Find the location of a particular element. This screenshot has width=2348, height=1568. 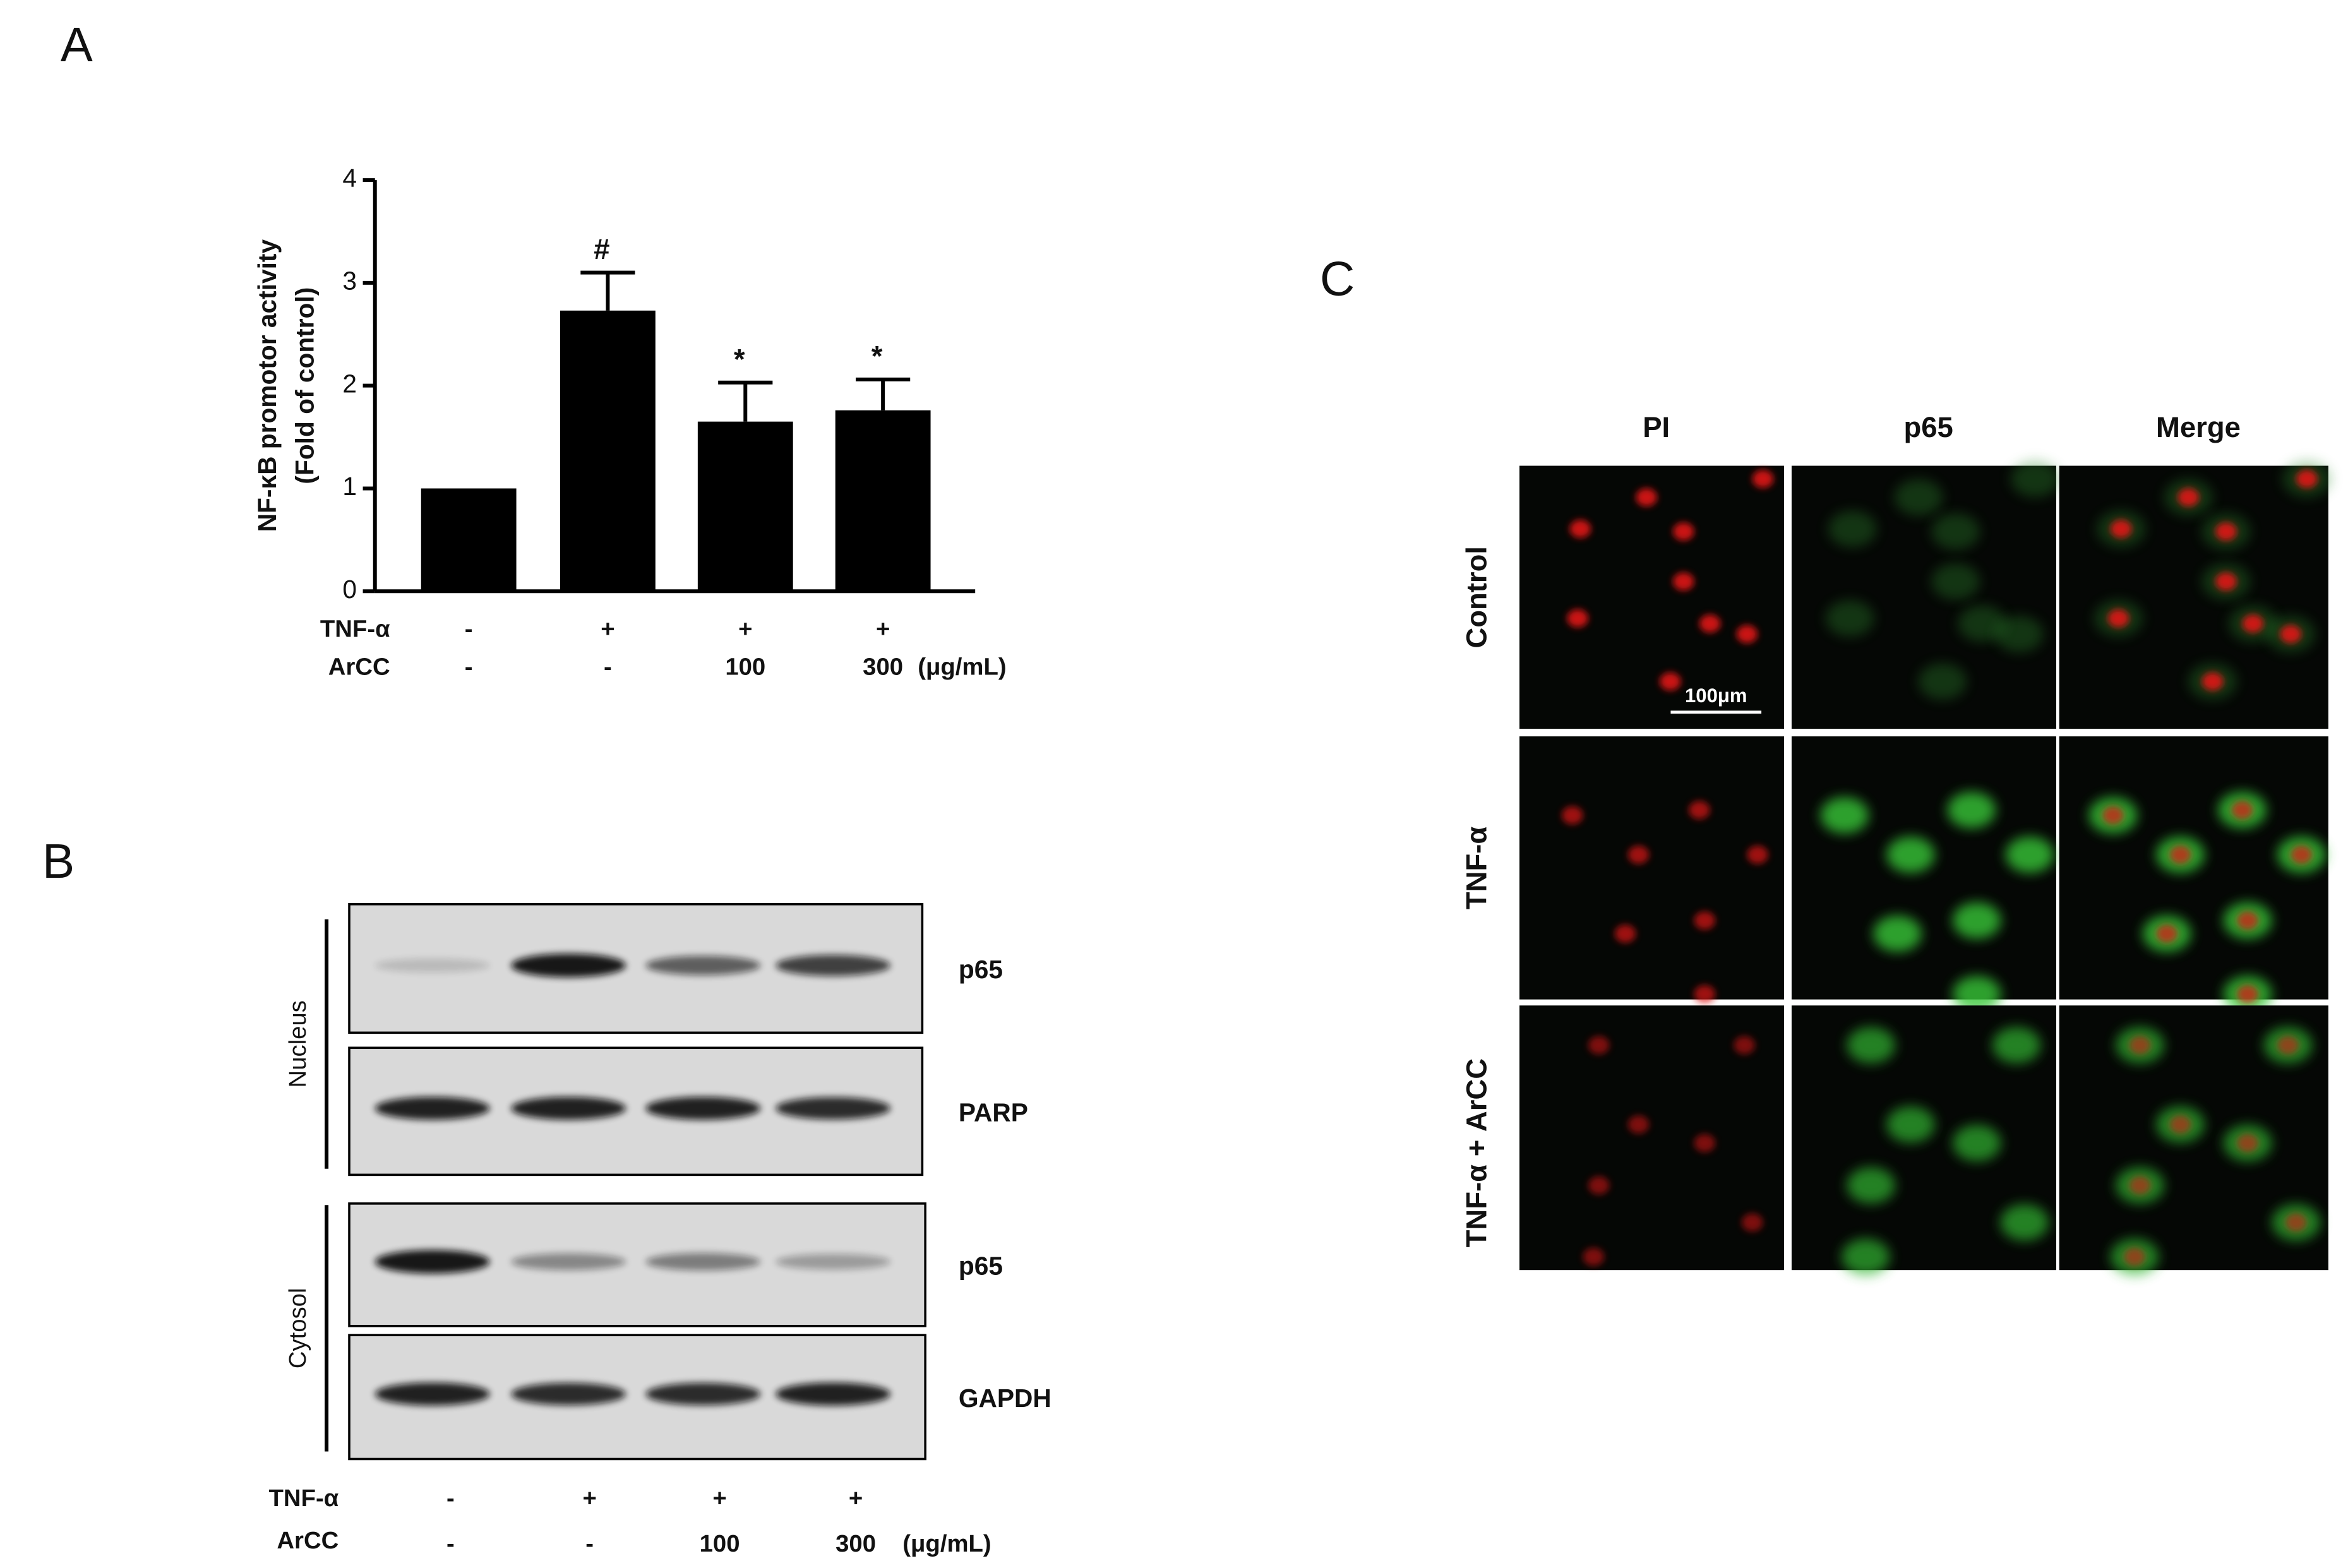

y-axis-label-line: (Fold of control) is located at coordinates (305, 386).